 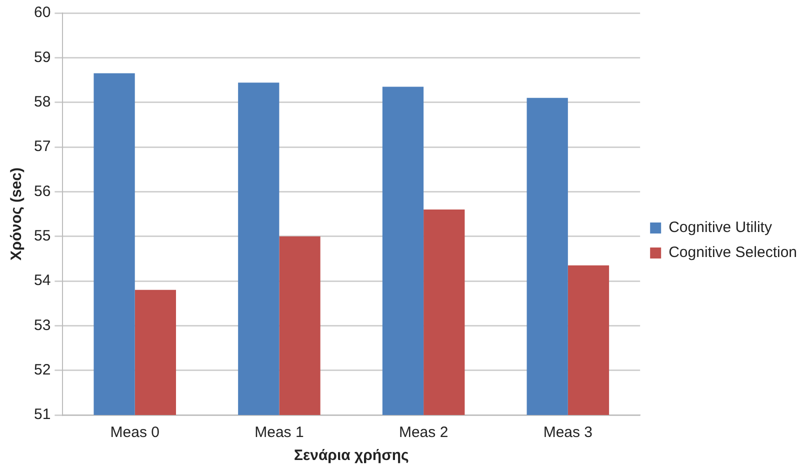 What do you see at coordinates (42, 191) in the screenshot?
I see `y-tick-label: 56` at bounding box center [42, 191].